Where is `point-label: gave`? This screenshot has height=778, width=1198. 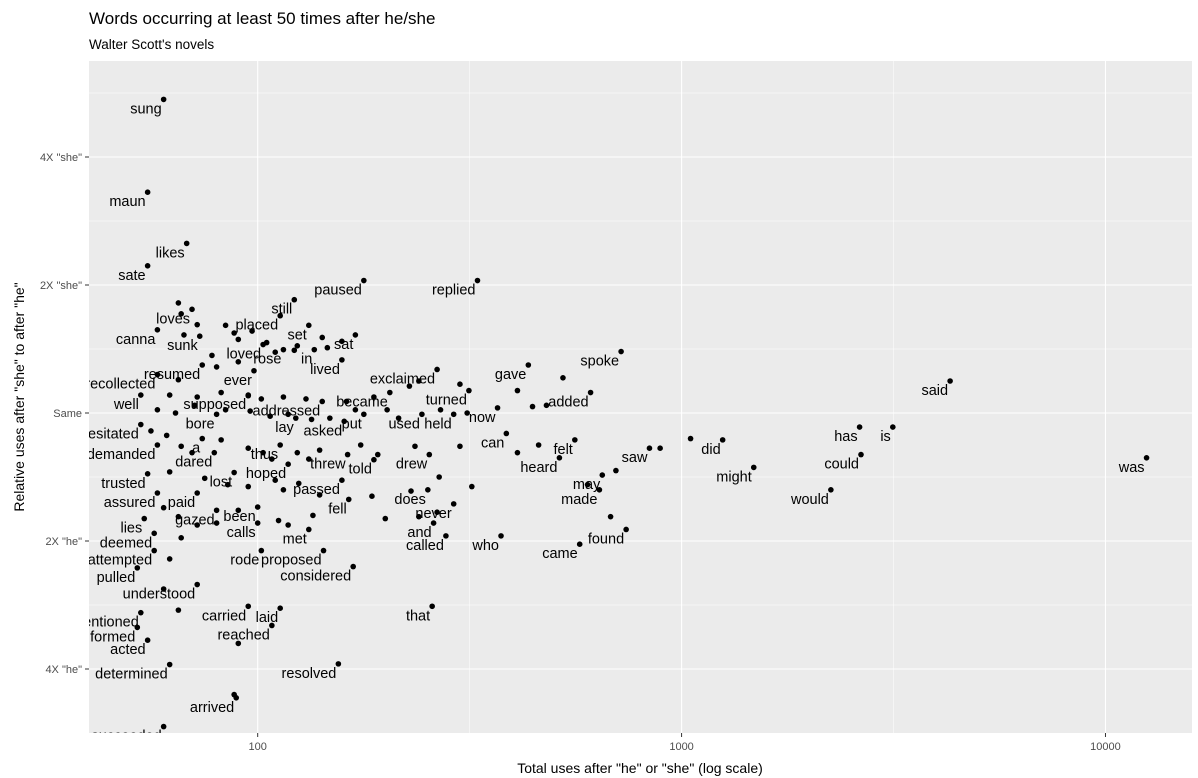 point-label: gave is located at coordinates (510, 375).